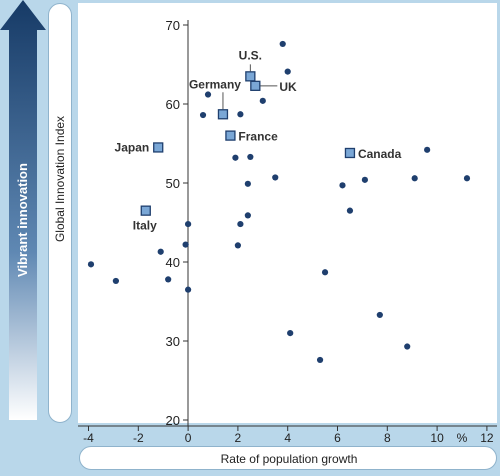  What do you see at coordinates (145, 226) in the screenshot?
I see `point-label: Italy` at bounding box center [145, 226].